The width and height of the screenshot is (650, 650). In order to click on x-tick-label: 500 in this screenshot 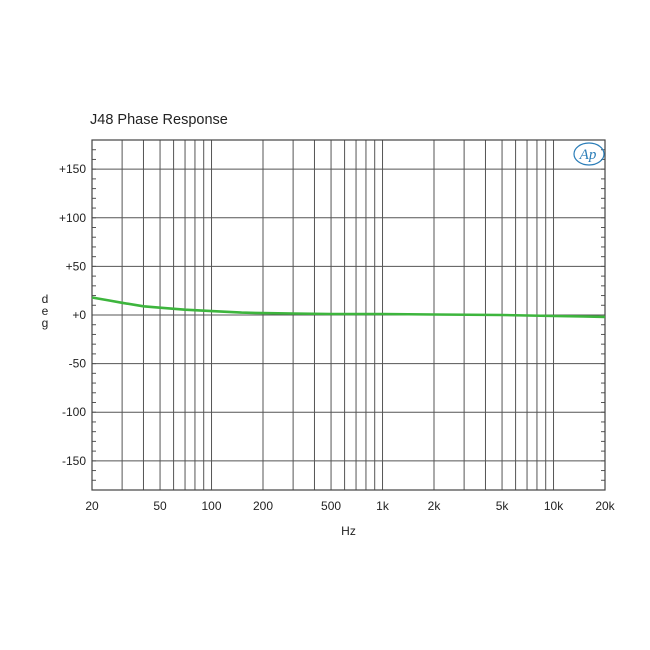, I will do `click(331, 506)`.